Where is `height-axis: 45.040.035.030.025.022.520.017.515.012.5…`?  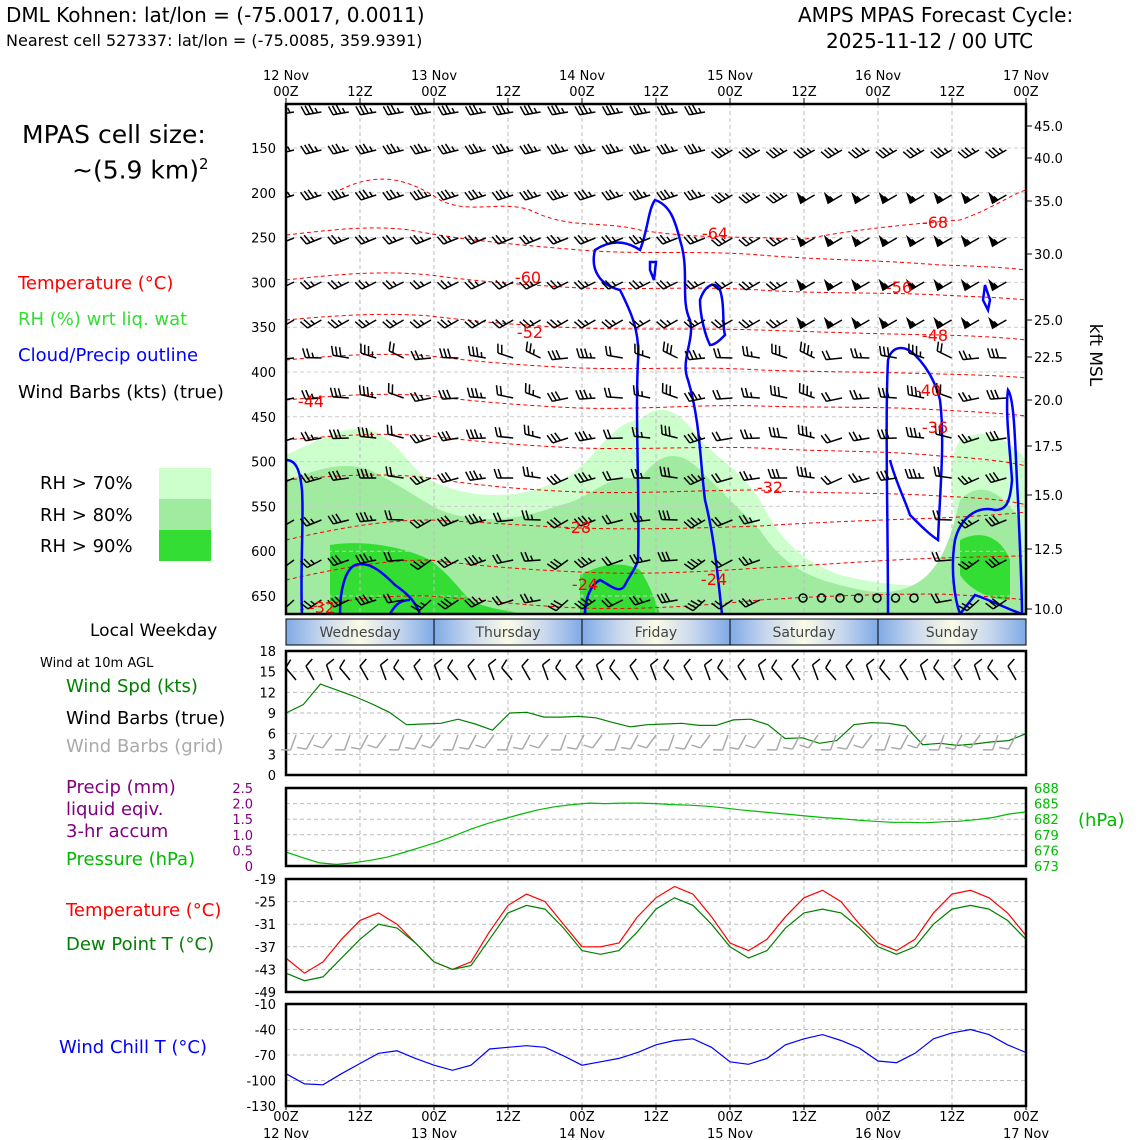
height-axis: 45.040.035.030.025.022.520.017.515.012.5… is located at coordinates (1065, 369).